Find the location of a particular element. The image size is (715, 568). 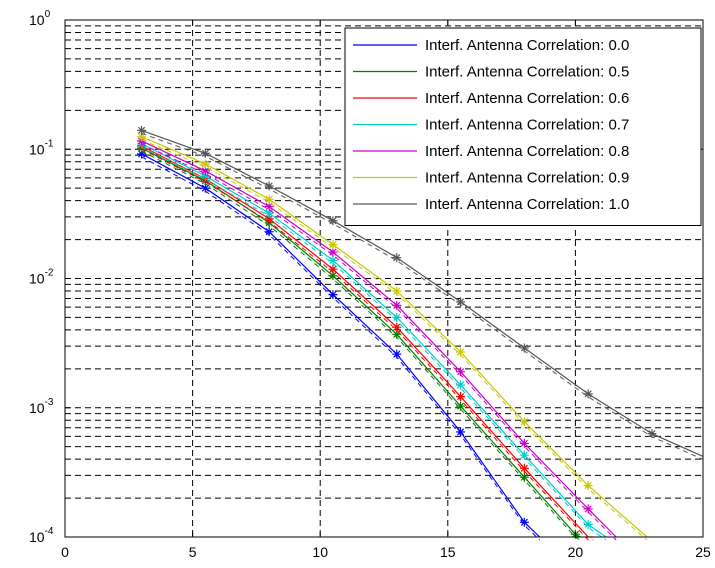

y-tick-label: 10⁻³ is located at coordinates (41, 406).